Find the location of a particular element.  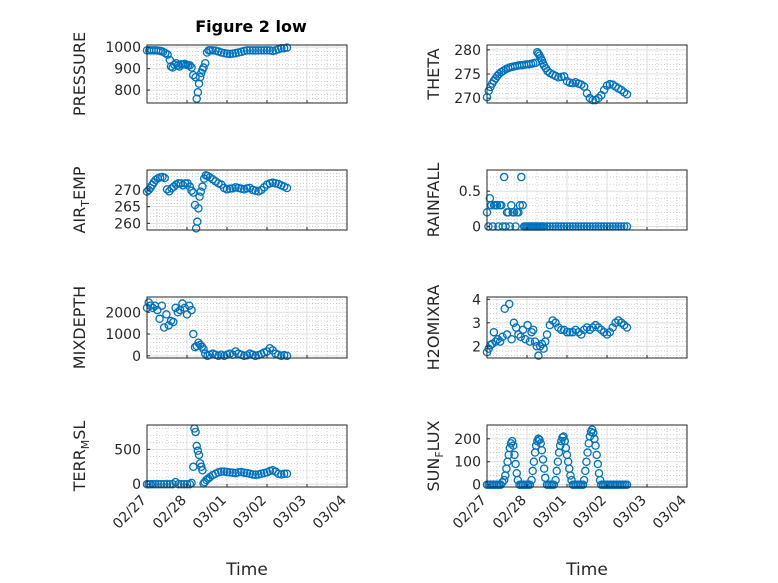

y-tick-label: 4 is located at coordinates (476, 300).